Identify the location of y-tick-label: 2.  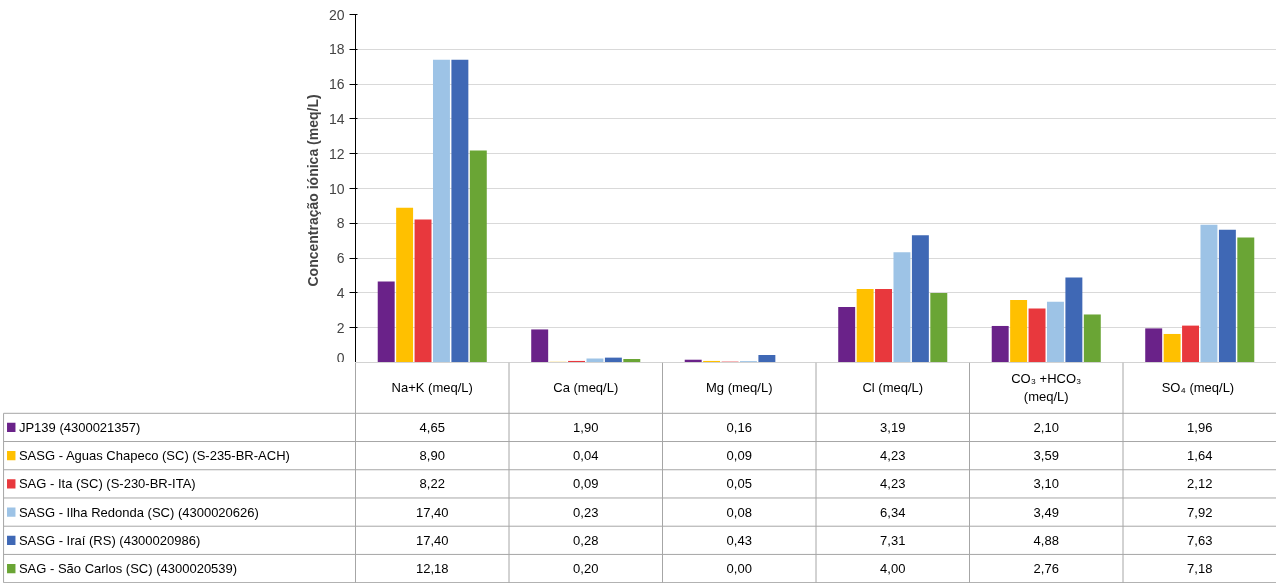
(340, 327).